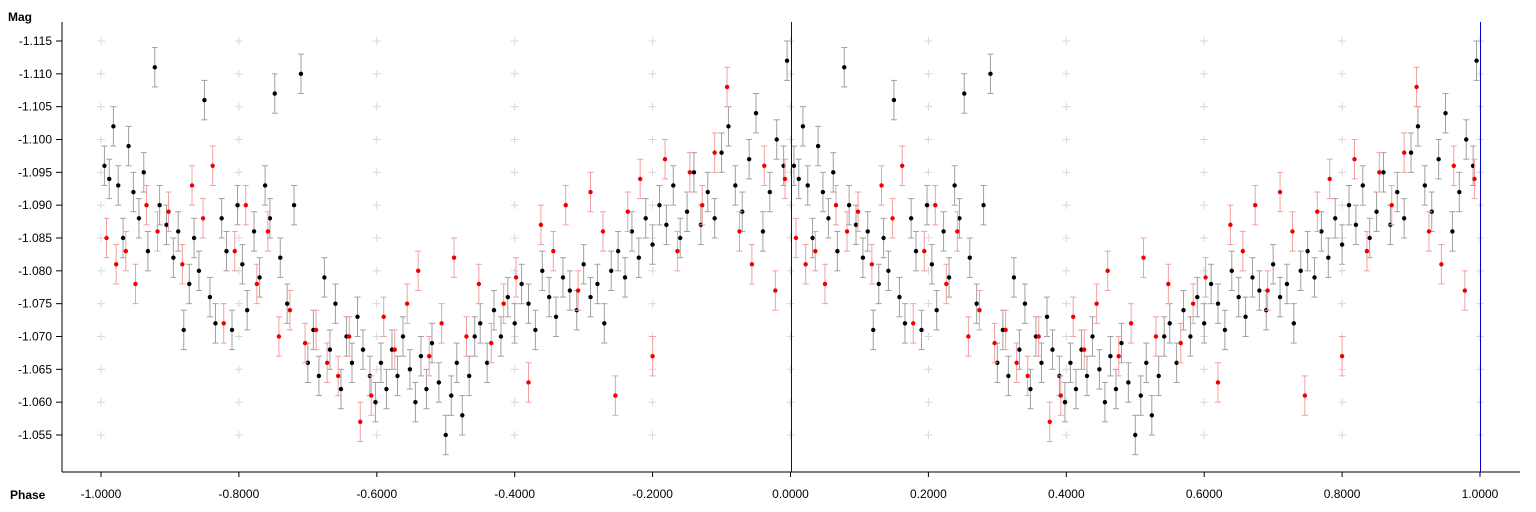 The width and height of the screenshot is (1536, 512). What do you see at coordinates (35, 304) in the screenshot?
I see `y-tick-label: -1.075` at bounding box center [35, 304].